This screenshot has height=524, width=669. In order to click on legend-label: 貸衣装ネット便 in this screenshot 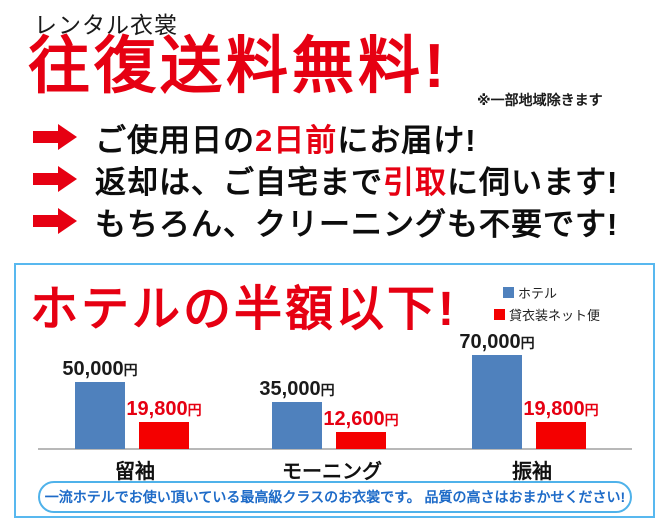, I will do `click(555, 315)`.